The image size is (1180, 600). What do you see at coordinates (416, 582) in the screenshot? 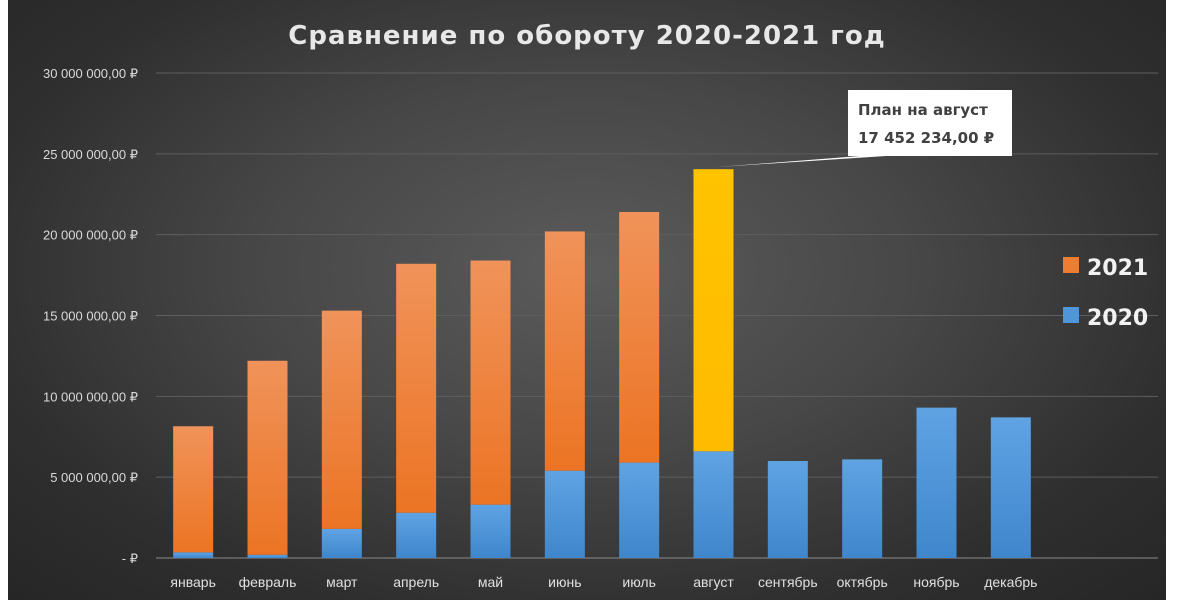
I see `x-tick-label: апрель` at bounding box center [416, 582].